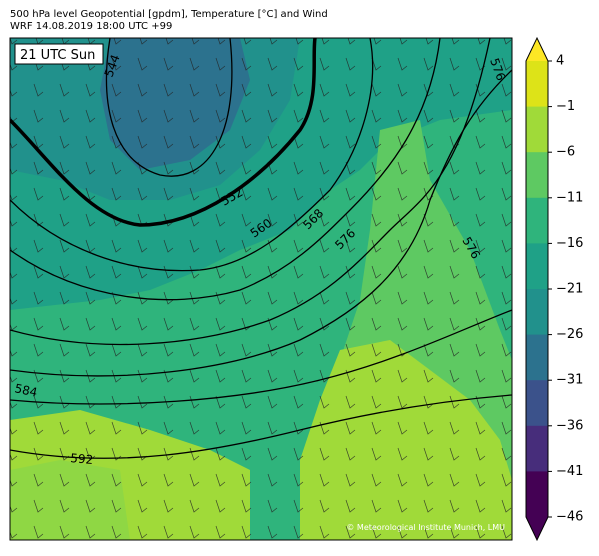 The image size is (599, 556). What do you see at coordinates (569, 289) in the screenshot?
I see `colorbar-tick-label: −21` at bounding box center [569, 289].